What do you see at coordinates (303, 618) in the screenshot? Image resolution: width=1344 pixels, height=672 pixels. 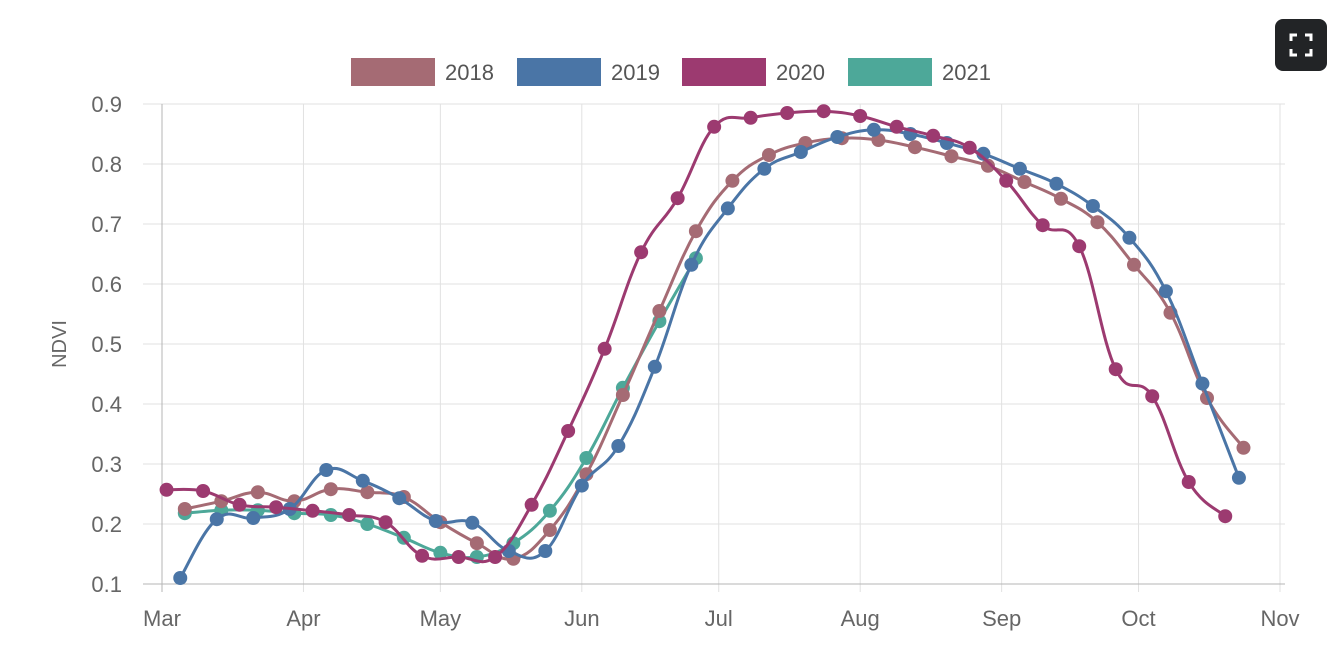 I see `x-tick-label: Apr` at bounding box center [303, 618].